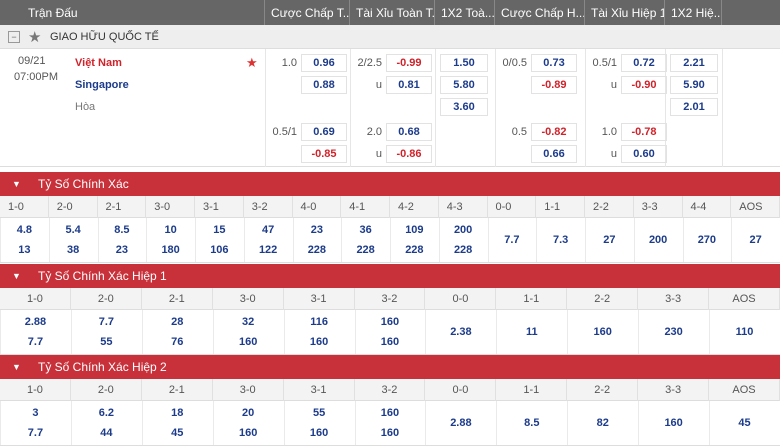 This screenshot has height=447, width=780. What do you see at coordinates (35, 413) in the screenshot?
I see `score-odds: 3` at bounding box center [35, 413].